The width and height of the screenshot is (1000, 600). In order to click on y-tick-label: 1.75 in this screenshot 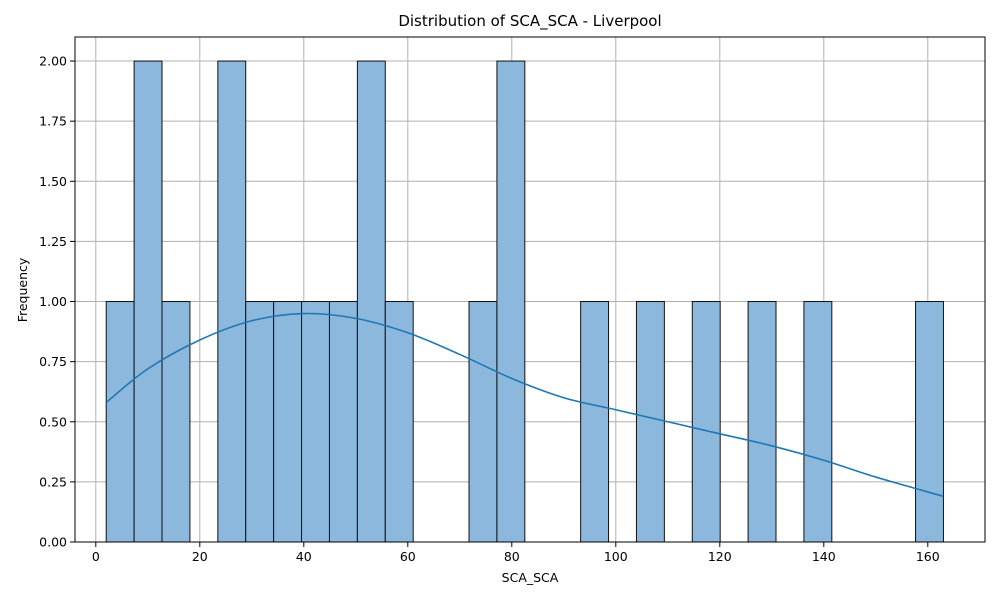, I will do `click(53, 121)`.